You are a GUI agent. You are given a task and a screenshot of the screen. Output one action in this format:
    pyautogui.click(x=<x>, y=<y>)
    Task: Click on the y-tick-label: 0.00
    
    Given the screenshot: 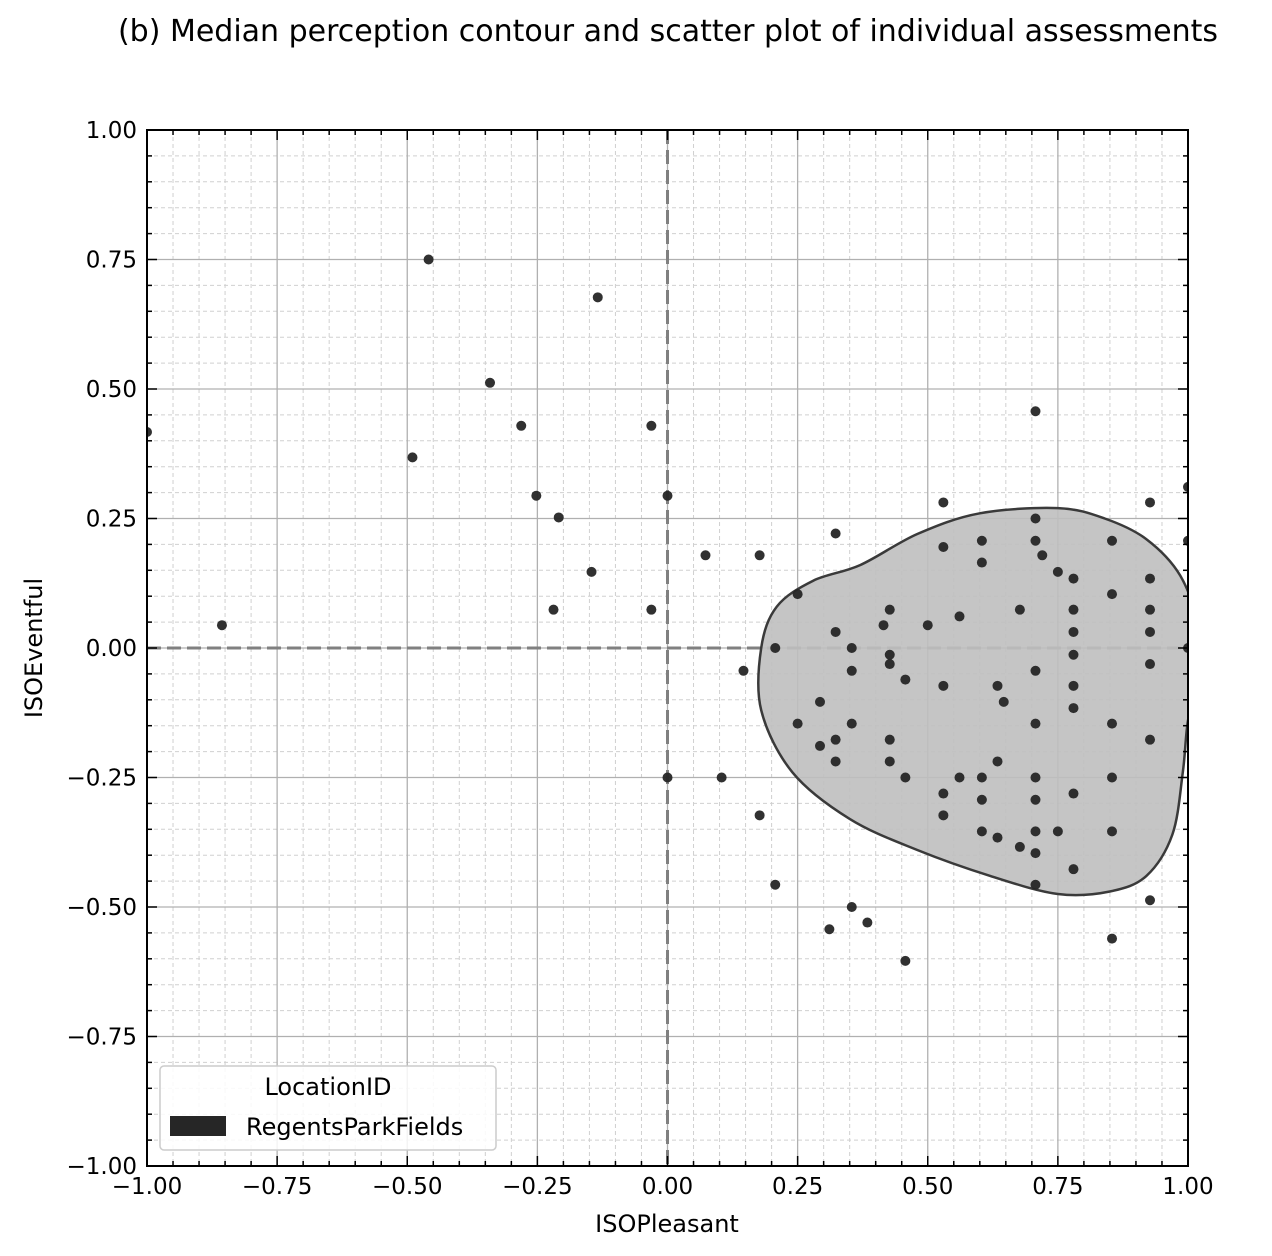 What is the action you would take?
    pyautogui.click(x=111, y=649)
    